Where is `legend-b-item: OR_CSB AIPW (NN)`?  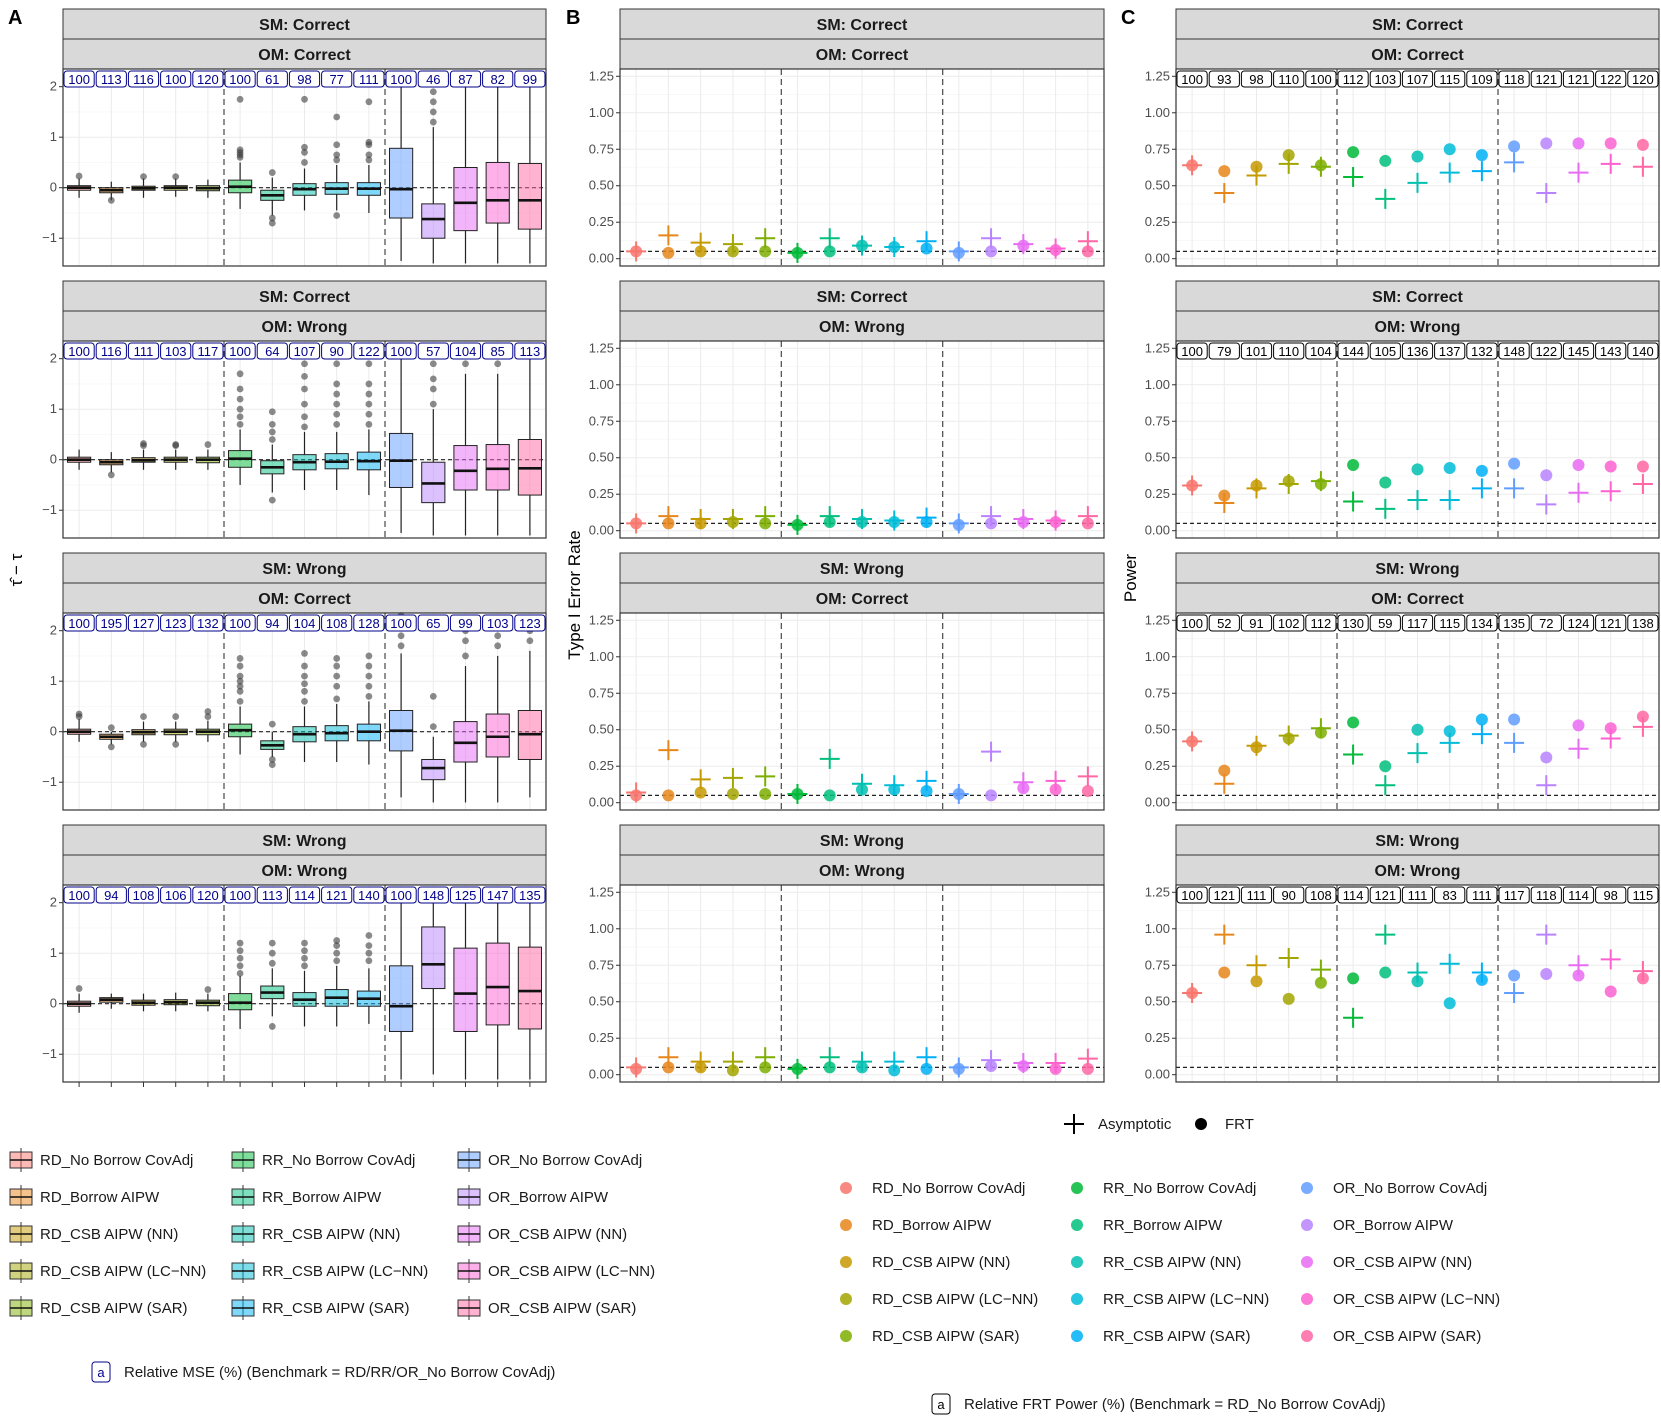 legend-b-item: OR_CSB AIPW (NN) is located at coordinates (1386, 1262).